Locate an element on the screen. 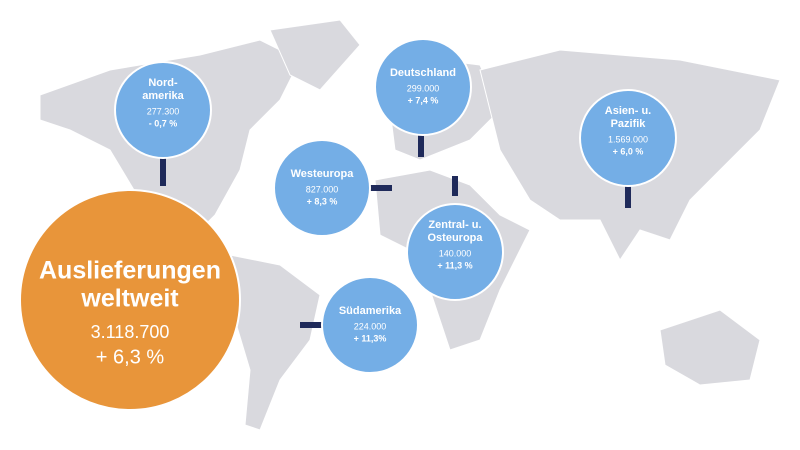 The width and height of the screenshot is (800, 450). region-bubble: Asien- u.Pazifik 1.569.000 + 6,0 % is located at coordinates (628, 138).